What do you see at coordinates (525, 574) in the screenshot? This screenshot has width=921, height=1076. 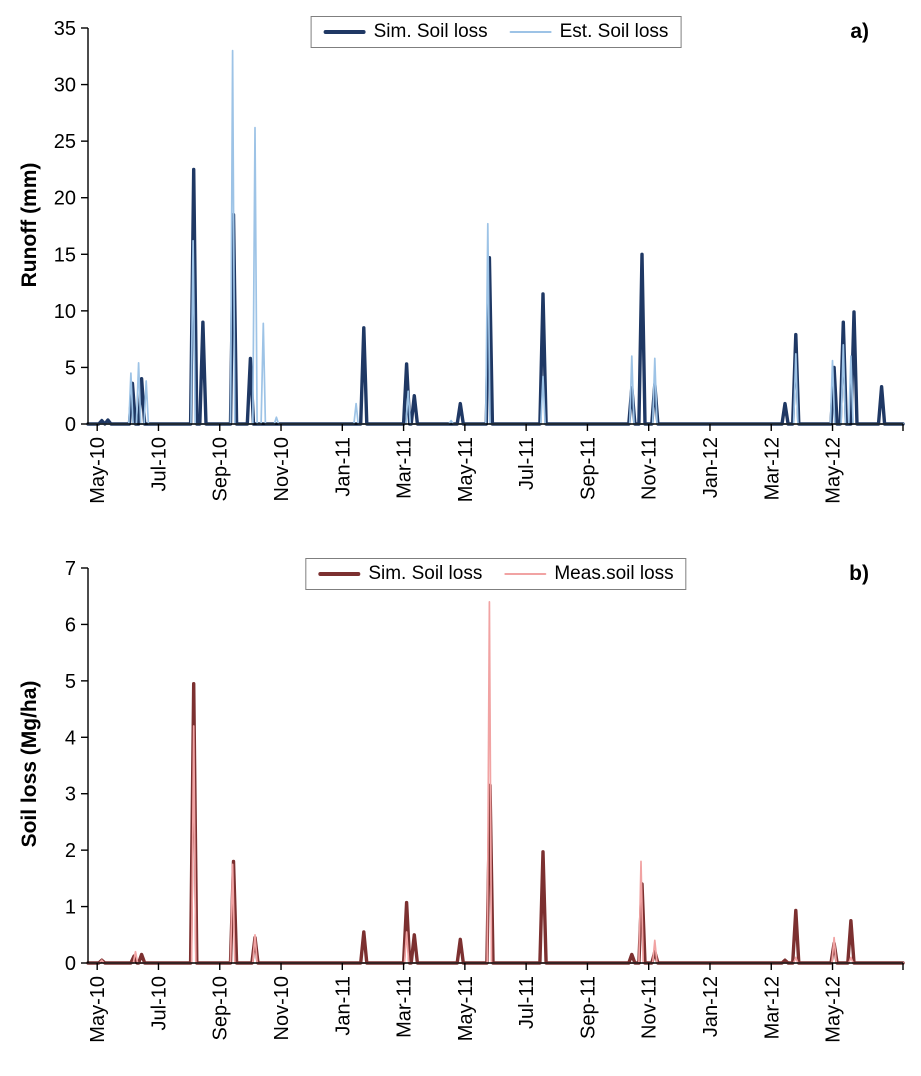 I see `legend-line-meas-soil-loss` at bounding box center [525, 574].